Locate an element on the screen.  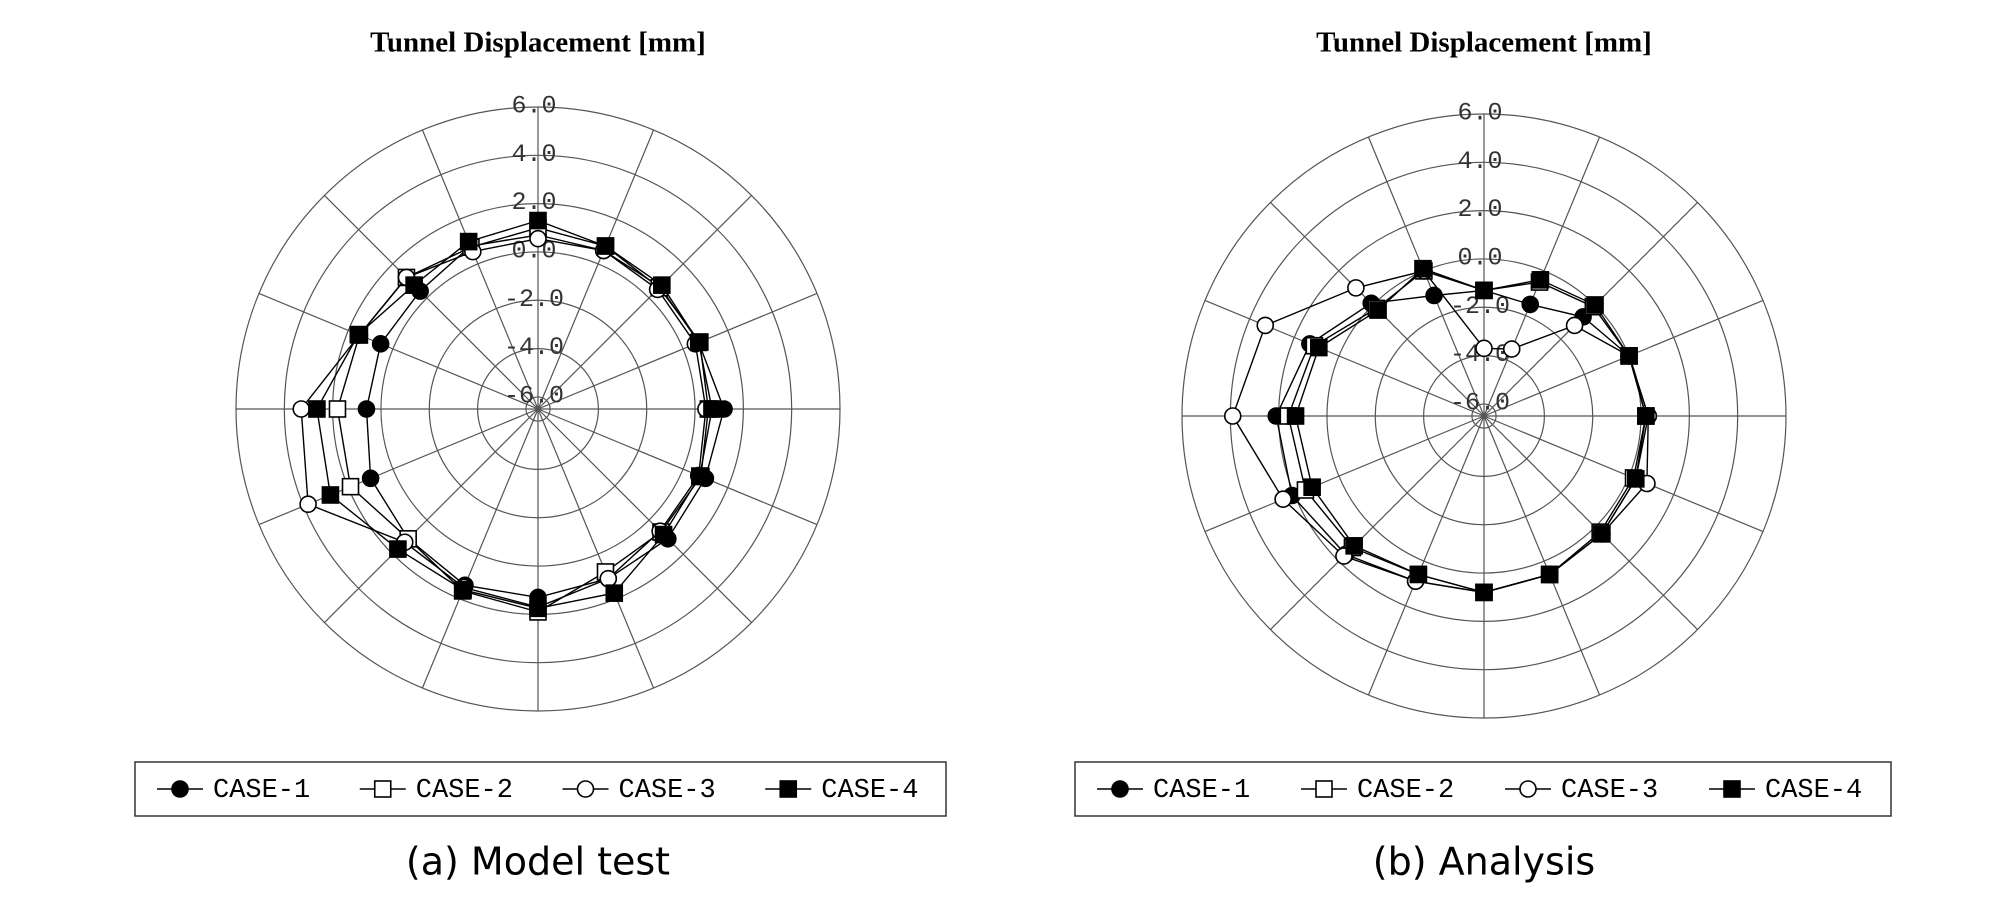
caption: (a) Model test is located at coordinates (538, 862).